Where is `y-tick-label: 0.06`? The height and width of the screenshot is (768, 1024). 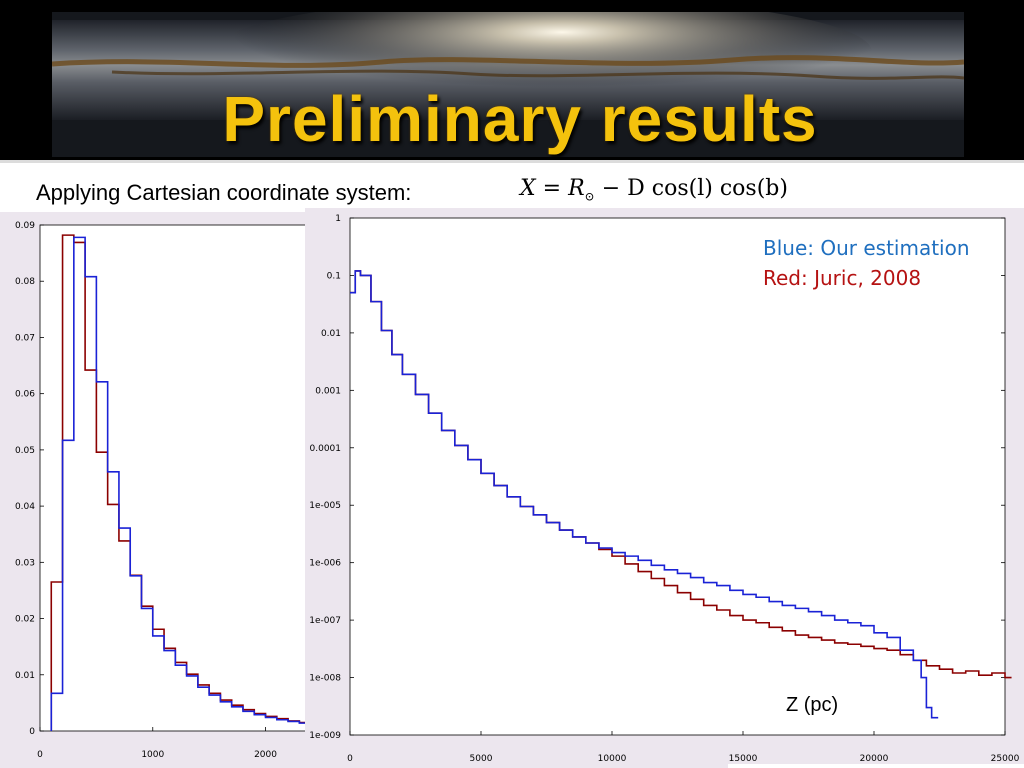 y-tick-label: 0.06 is located at coordinates (25, 395).